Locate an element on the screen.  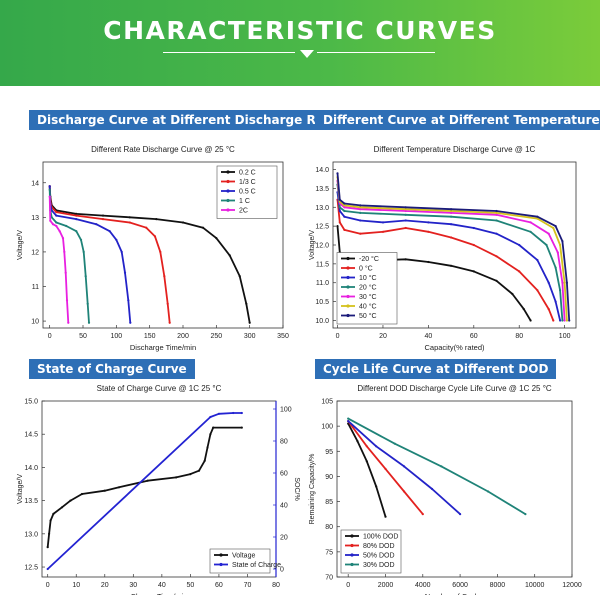
y-tick-label: 14.0 is located at coordinates (31, 468).